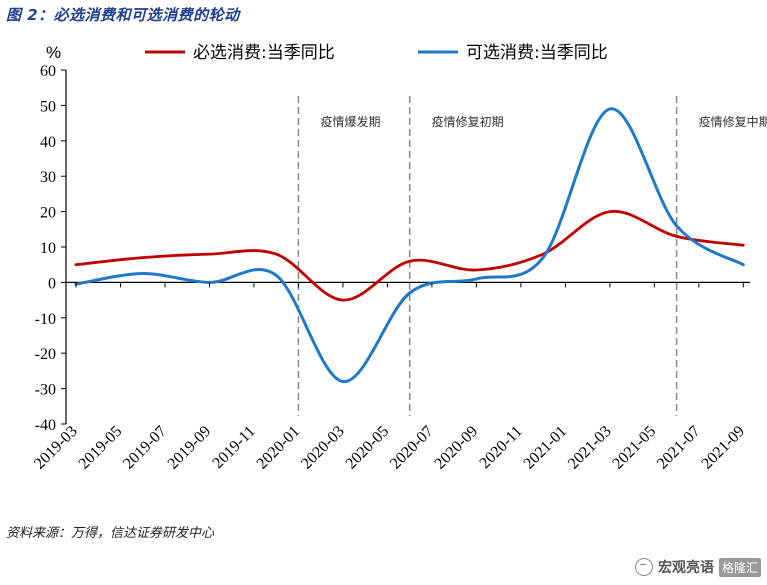 This screenshot has width=767, height=585. What do you see at coordinates (52, 283) in the screenshot?
I see `y-tick-label: 0` at bounding box center [52, 283].